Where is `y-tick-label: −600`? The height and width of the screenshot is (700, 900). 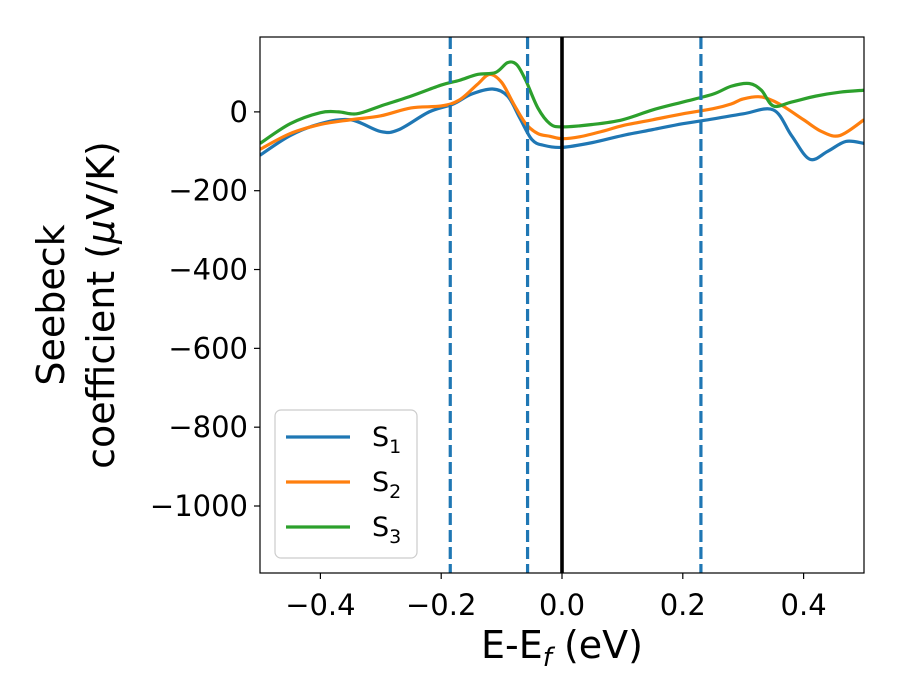
y-tick-label: −600 is located at coordinates (208, 348).